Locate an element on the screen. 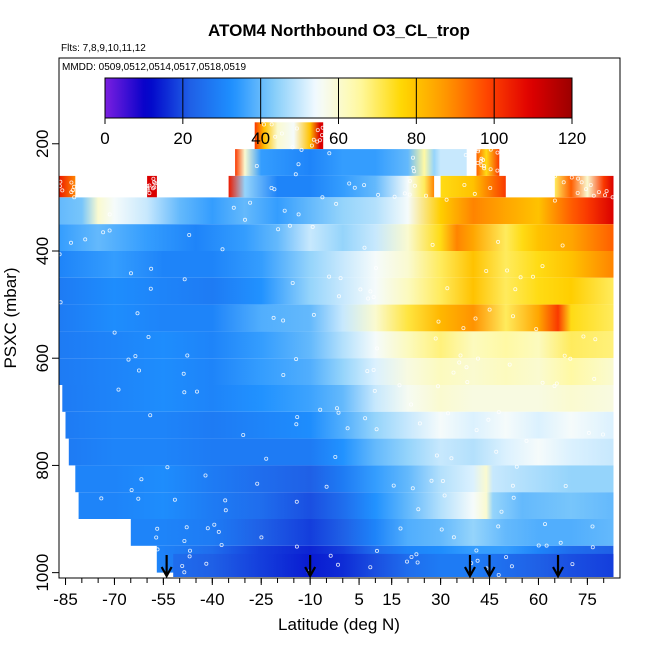 The width and height of the screenshot is (650, 655). flight-arrow-head is located at coordinates (558, 572).